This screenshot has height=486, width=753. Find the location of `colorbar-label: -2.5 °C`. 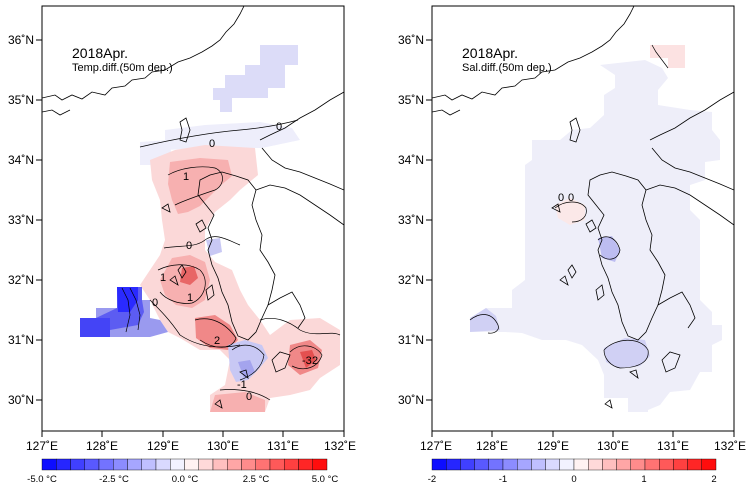

colorbar-label: -2.5 °C is located at coordinates (114, 479).